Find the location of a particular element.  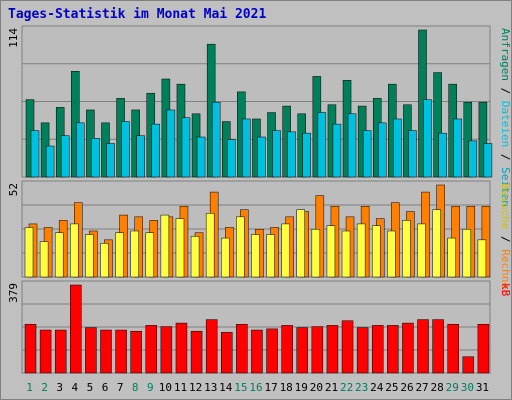

day-label: 28 is located at coordinates (437, 387).